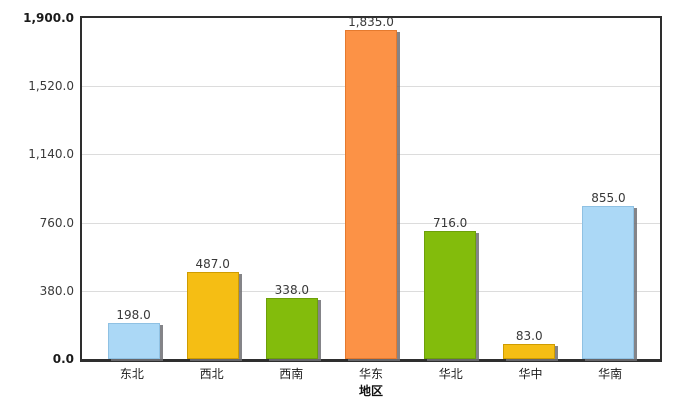 This screenshot has width=684, height=408. What do you see at coordinates (48, 18) in the screenshot?
I see `y-axis-tick-label: 1,900.0` at bounding box center [48, 18].